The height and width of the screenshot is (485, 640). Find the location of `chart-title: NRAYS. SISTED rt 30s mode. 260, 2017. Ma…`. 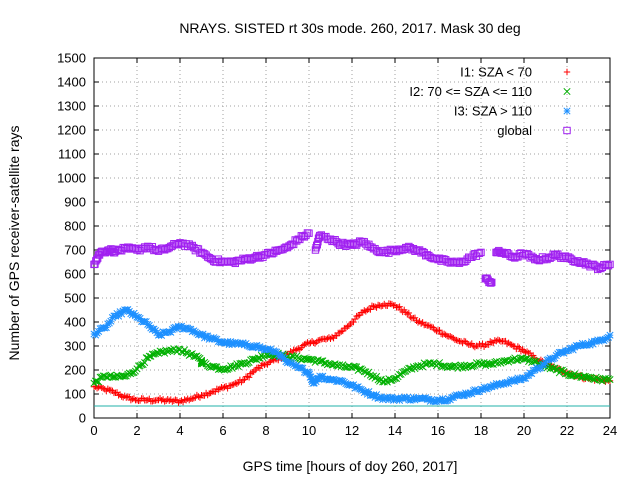

chart-title: NRAYS. SISTED rt 30s mode. 260, 2017. Ma… is located at coordinates (349, 28).